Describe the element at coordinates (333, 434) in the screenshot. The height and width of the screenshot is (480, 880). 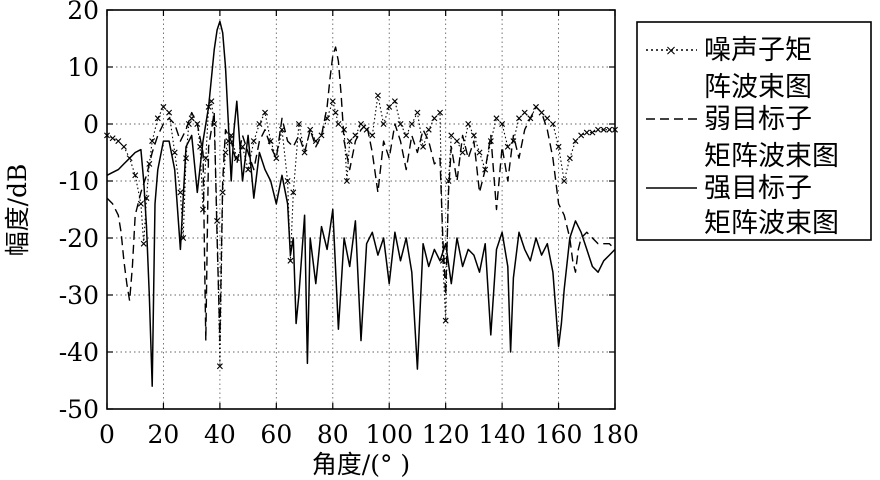
I see `x-tick-label: 80` at that location.